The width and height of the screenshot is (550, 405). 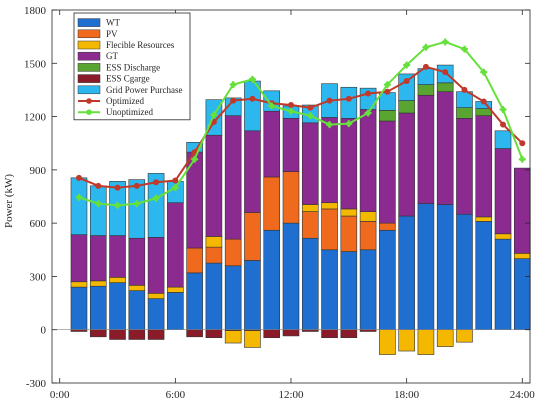 I want to click on legend-label-gt: GT, so click(x=112, y=56).